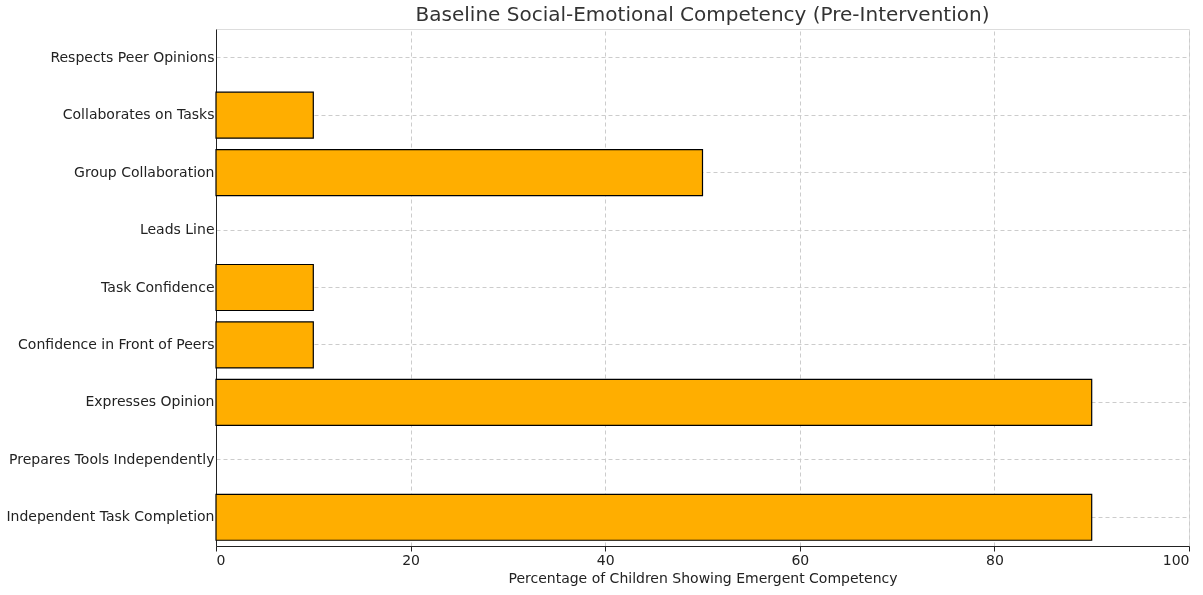 The height and width of the screenshot is (595, 1203). Describe the element at coordinates (110, 516) in the screenshot. I see `y-tick-label: Independent Task Completion` at that location.